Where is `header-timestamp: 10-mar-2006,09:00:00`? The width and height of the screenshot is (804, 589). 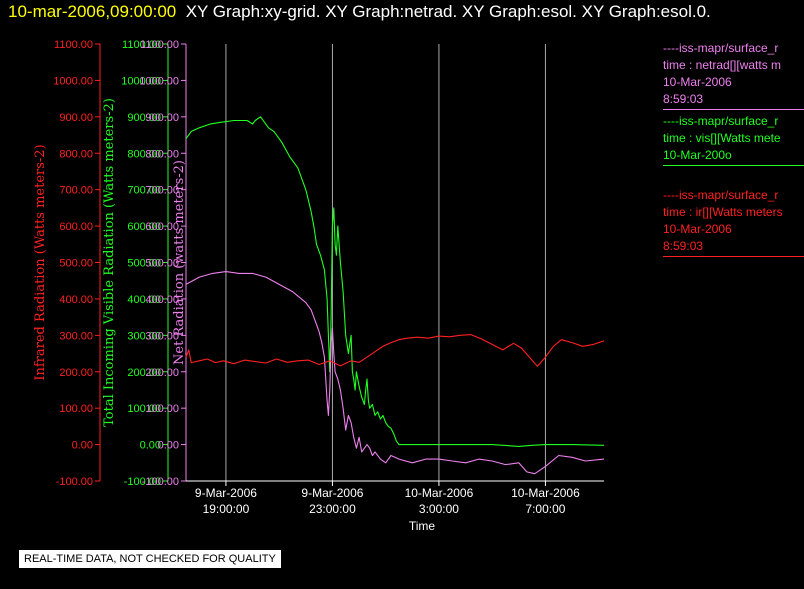 header-timestamp: 10-mar-2006,09:00:00 is located at coordinates (92, 11).